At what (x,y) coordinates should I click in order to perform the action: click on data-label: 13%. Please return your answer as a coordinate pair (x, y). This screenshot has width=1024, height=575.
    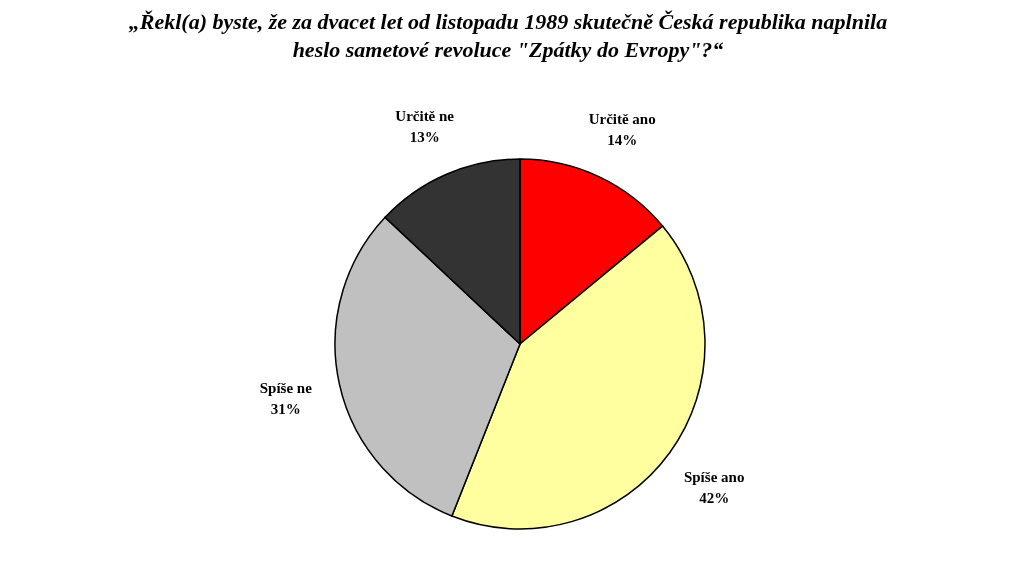
    Looking at the image, I should click on (424, 136).